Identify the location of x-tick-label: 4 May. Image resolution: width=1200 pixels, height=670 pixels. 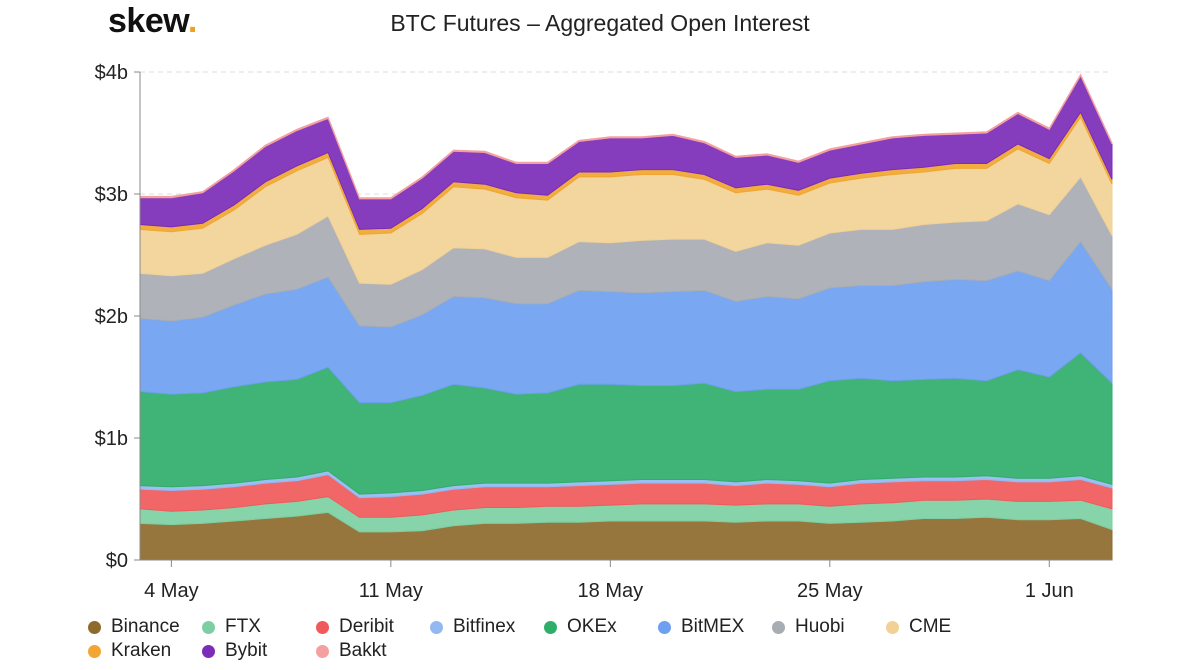
(171, 591).